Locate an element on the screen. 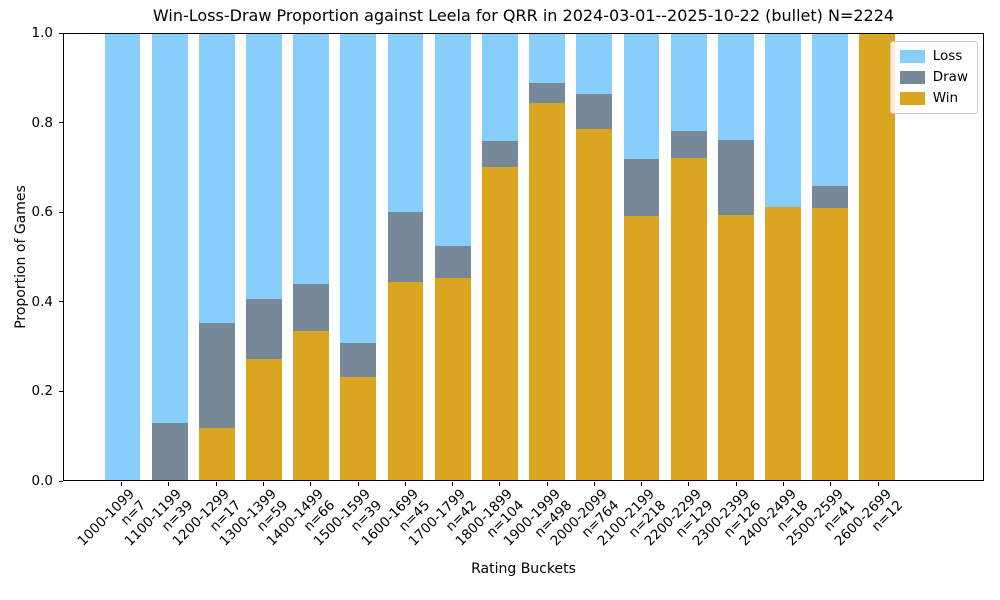 This screenshot has width=1000, height=600. legend-entry-draw: Draw is located at coordinates (933, 77).